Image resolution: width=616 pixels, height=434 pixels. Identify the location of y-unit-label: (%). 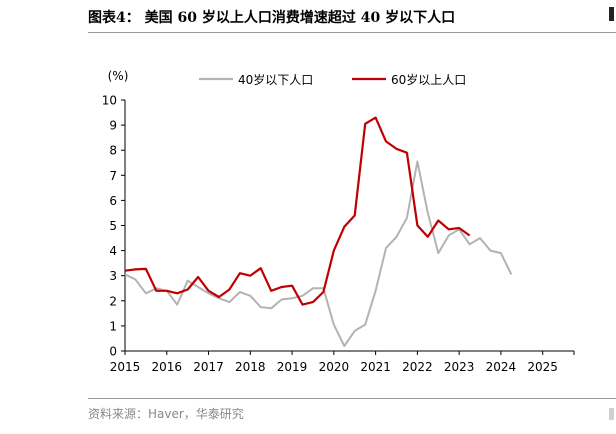
(118, 76).